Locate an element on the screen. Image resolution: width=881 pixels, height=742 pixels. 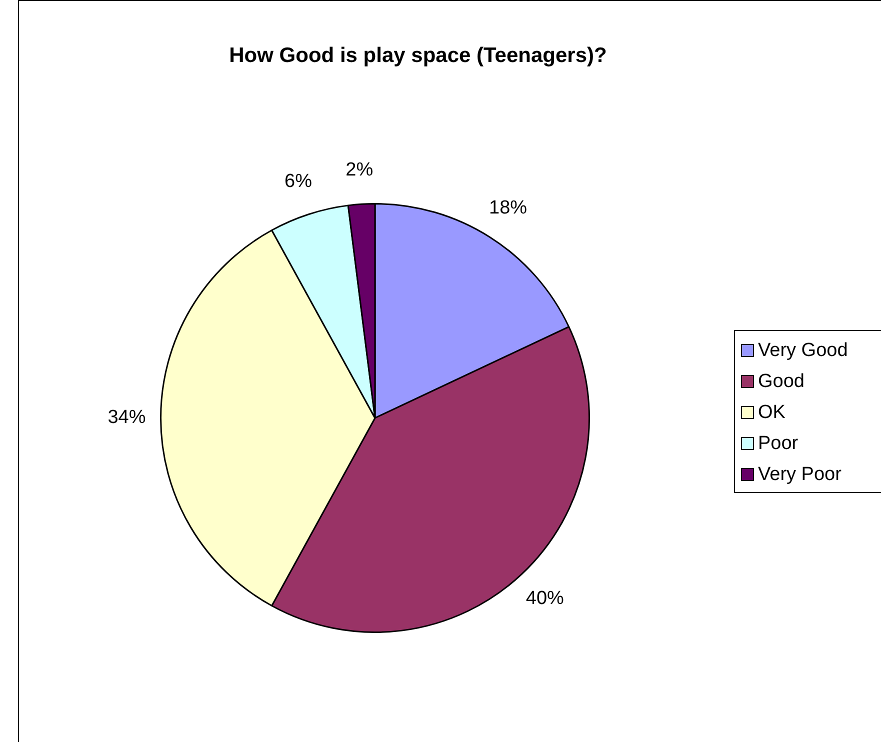
data-label: 18% is located at coordinates (508, 208).